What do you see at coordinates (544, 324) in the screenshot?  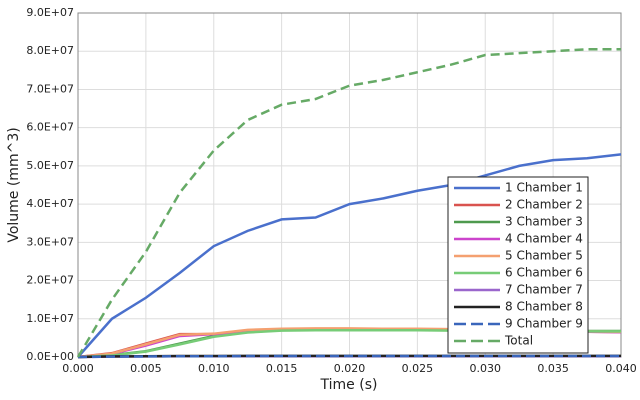 I see `legend-label: 9 Chamber 9` at bounding box center [544, 324].